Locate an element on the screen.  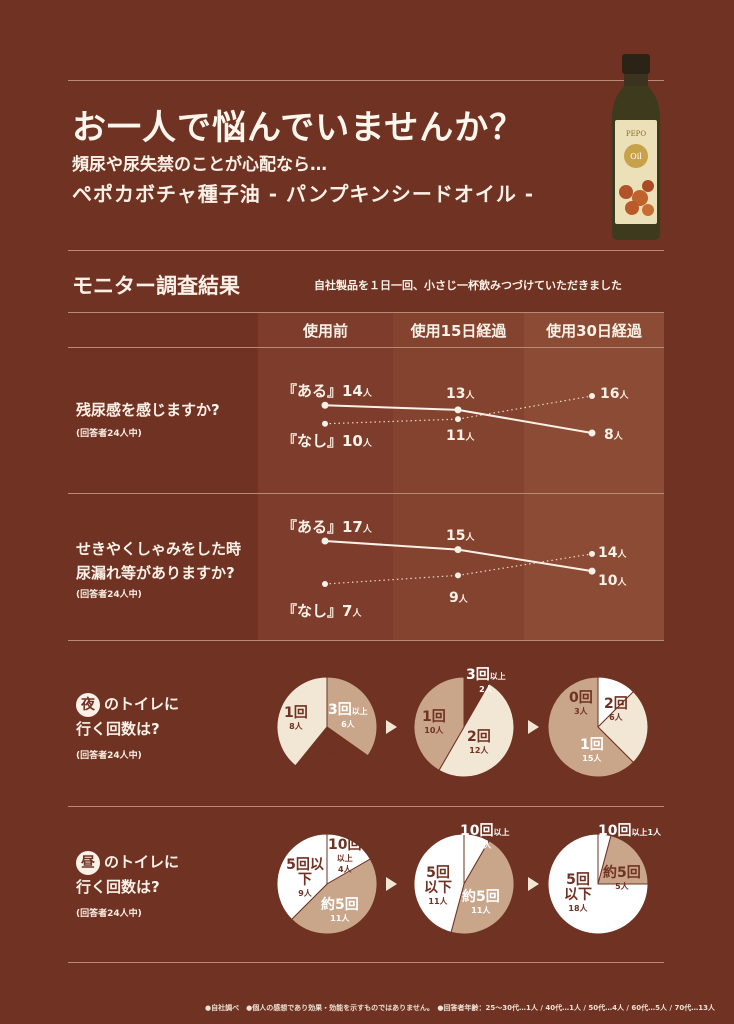
d1-slice-2-label: 約5回 11人 is located at coordinates (340, 910).